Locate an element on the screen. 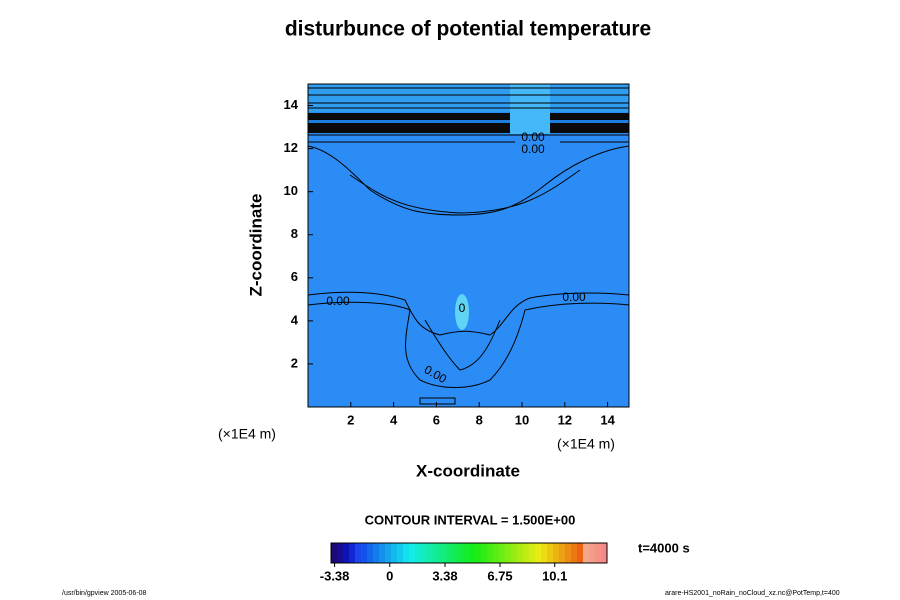 This screenshot has height=600, width=900. colorbar-frame is located at coordinates (469, 553).